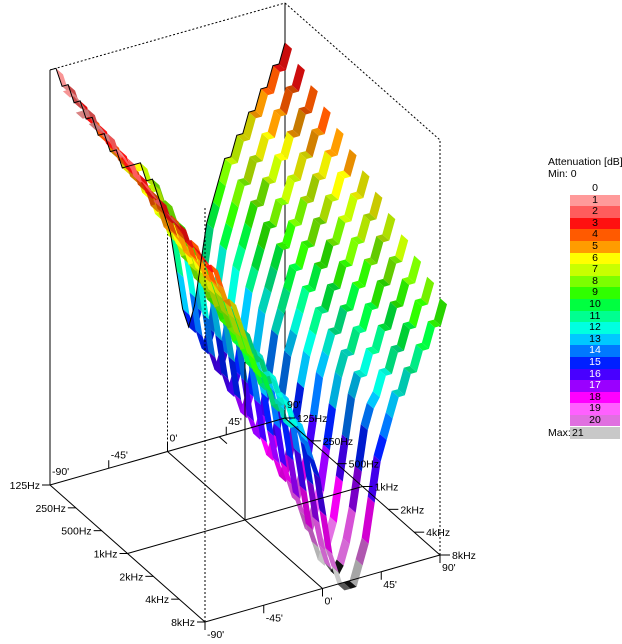 This screenshot has height=644, width=622. Describe the element at coordinates (338, 442) in the screenshot. I see `freq-tick-label: 250Hz` at that location.